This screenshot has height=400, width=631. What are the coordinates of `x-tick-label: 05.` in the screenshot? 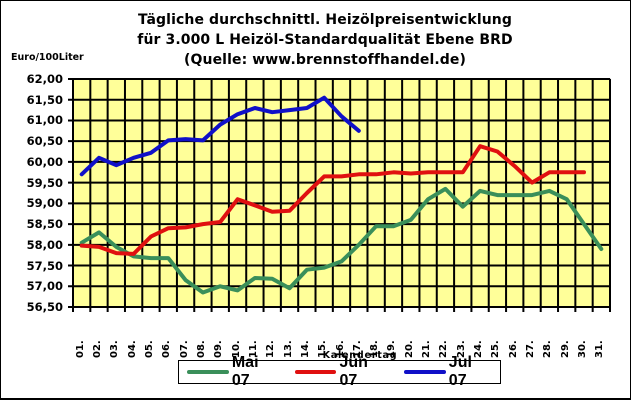 It's located at (149, 349).